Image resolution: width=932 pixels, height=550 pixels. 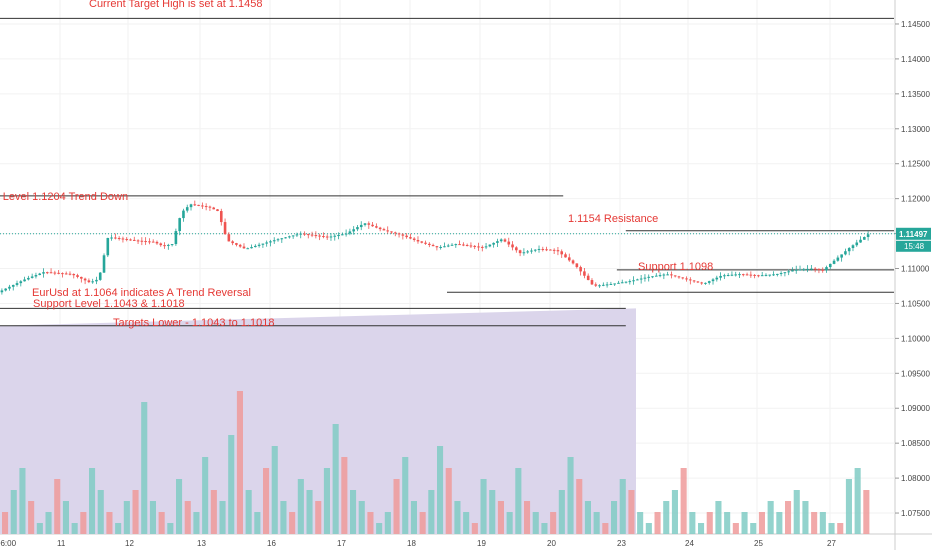 I want to click on countdown-badge, so click(x=913, y=246).